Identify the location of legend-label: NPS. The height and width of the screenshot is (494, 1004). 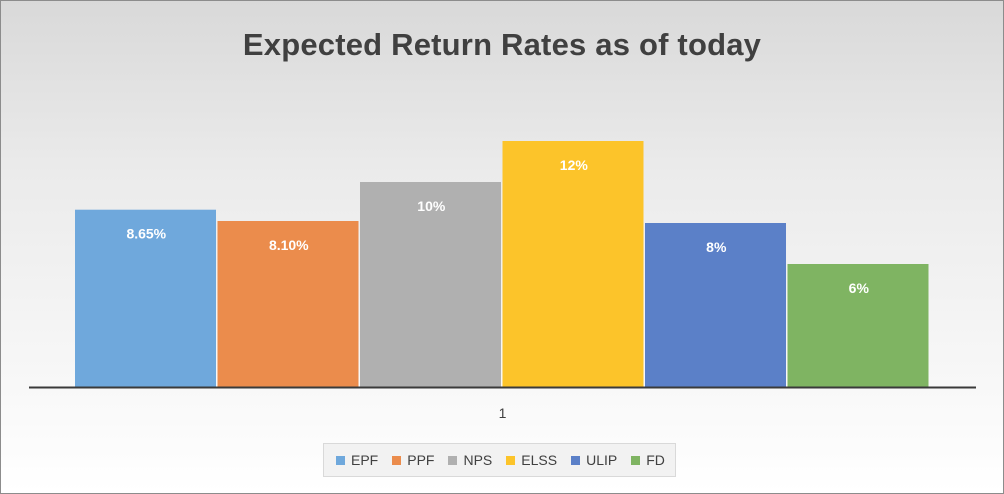
(478, 460).